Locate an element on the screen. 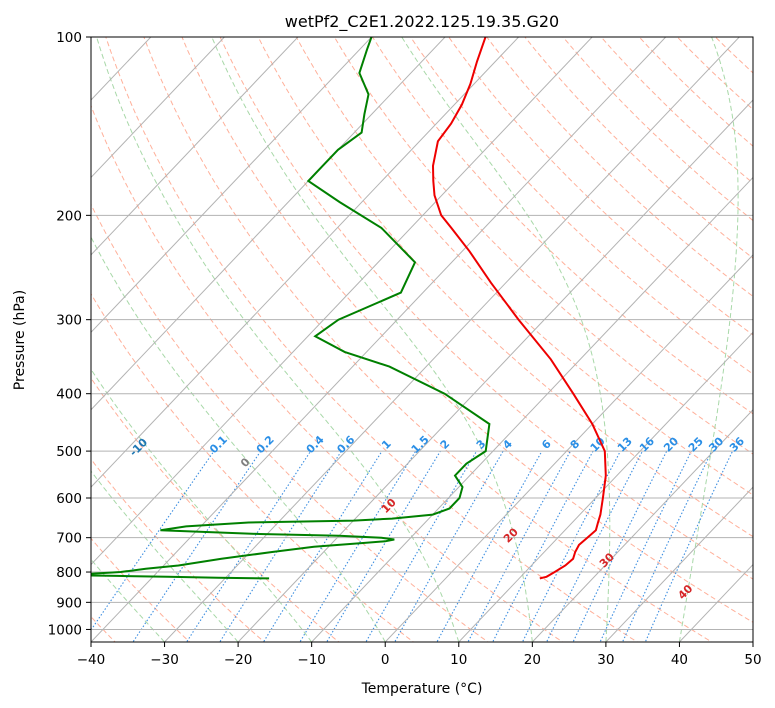 Image resolution: width=775 pixels, height=708 pixels. x-tick-label: 20 is located at coordinates (532, 660).